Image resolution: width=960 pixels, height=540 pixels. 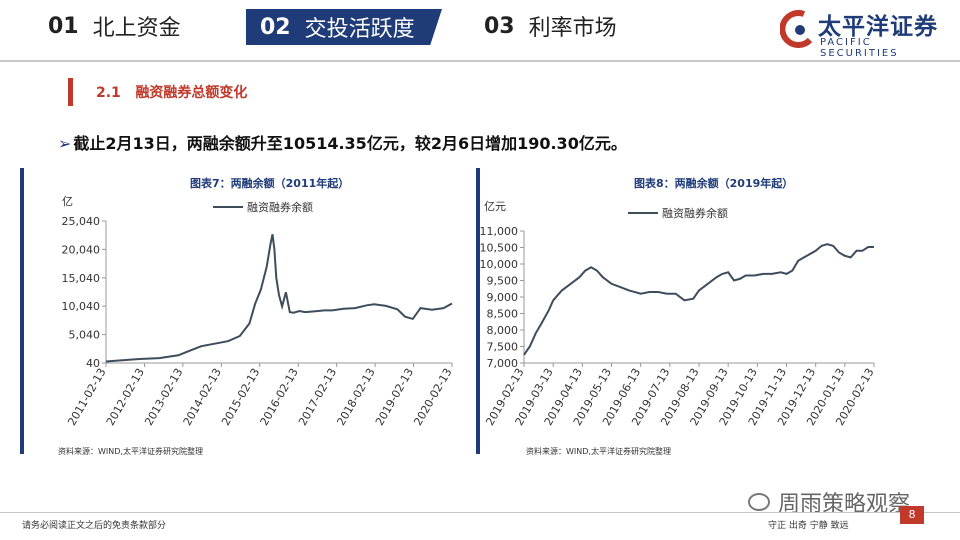 What do you see at coordinates (275, 27) in the screenshot?
I see `nav-number: 02` at bounding box center [275, 27].